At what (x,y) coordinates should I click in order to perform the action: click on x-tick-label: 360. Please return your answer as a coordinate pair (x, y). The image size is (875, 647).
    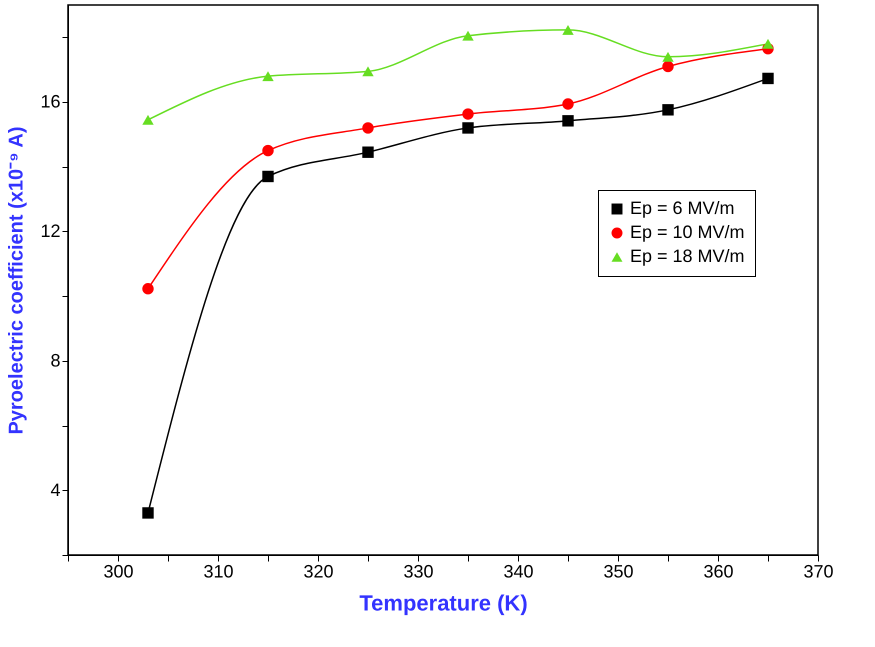
    Looking at the image, I should click on (718, 572).